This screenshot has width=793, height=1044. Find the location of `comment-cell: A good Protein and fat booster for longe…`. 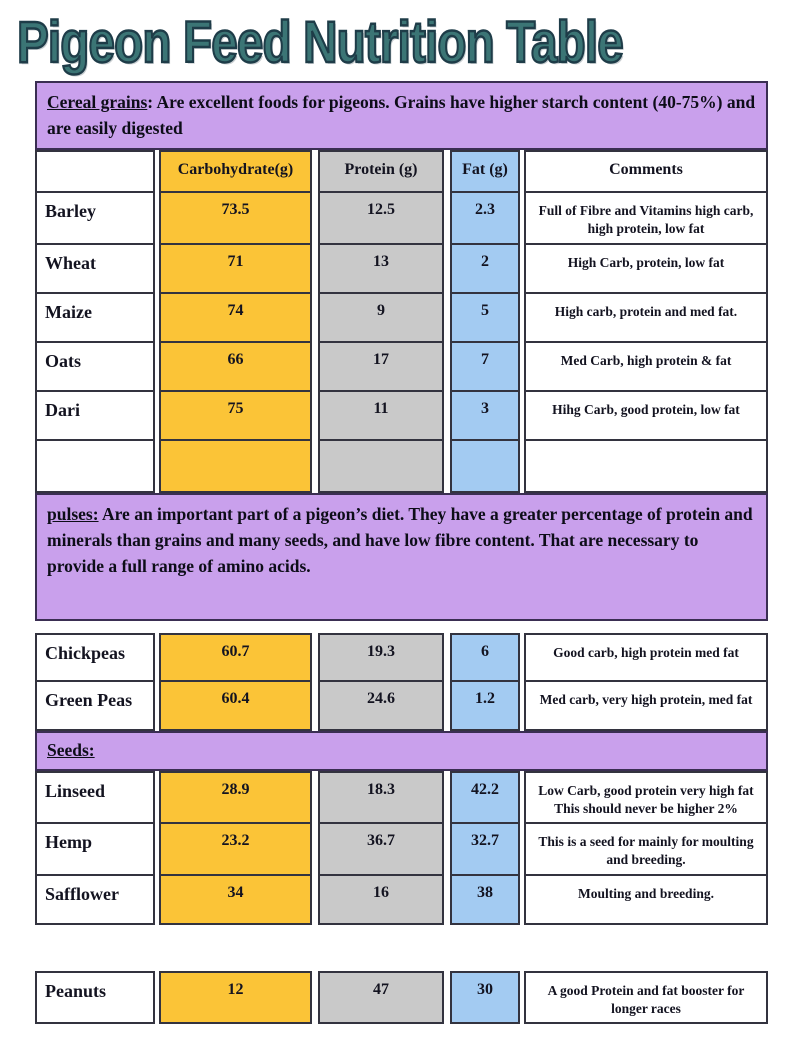

comment-cell: A good Protein and fat booster for longe… is located at coordinates (646, 997).